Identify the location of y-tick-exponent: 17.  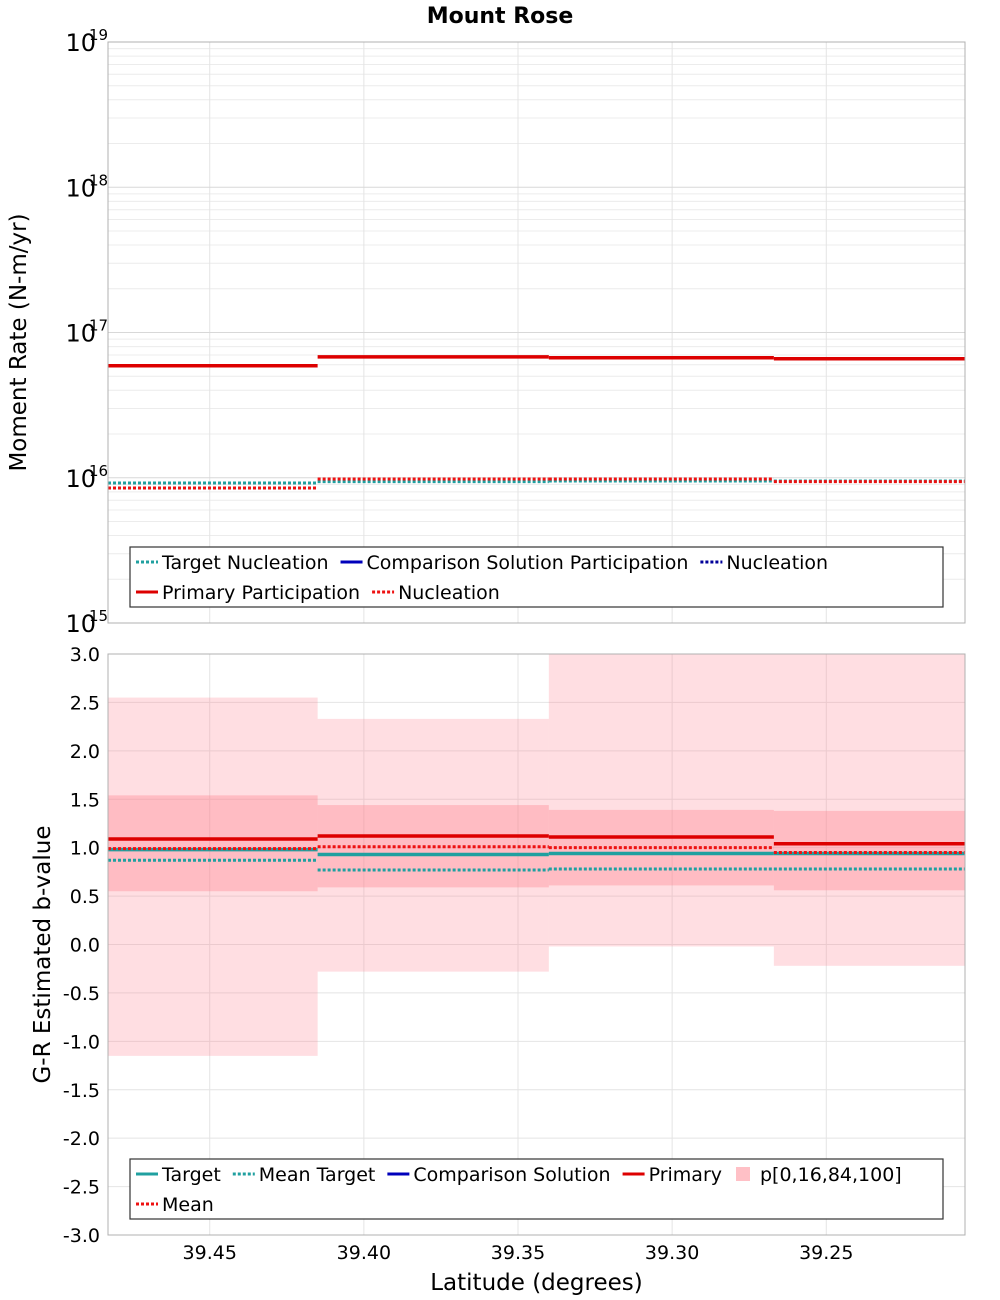
(98, 326).